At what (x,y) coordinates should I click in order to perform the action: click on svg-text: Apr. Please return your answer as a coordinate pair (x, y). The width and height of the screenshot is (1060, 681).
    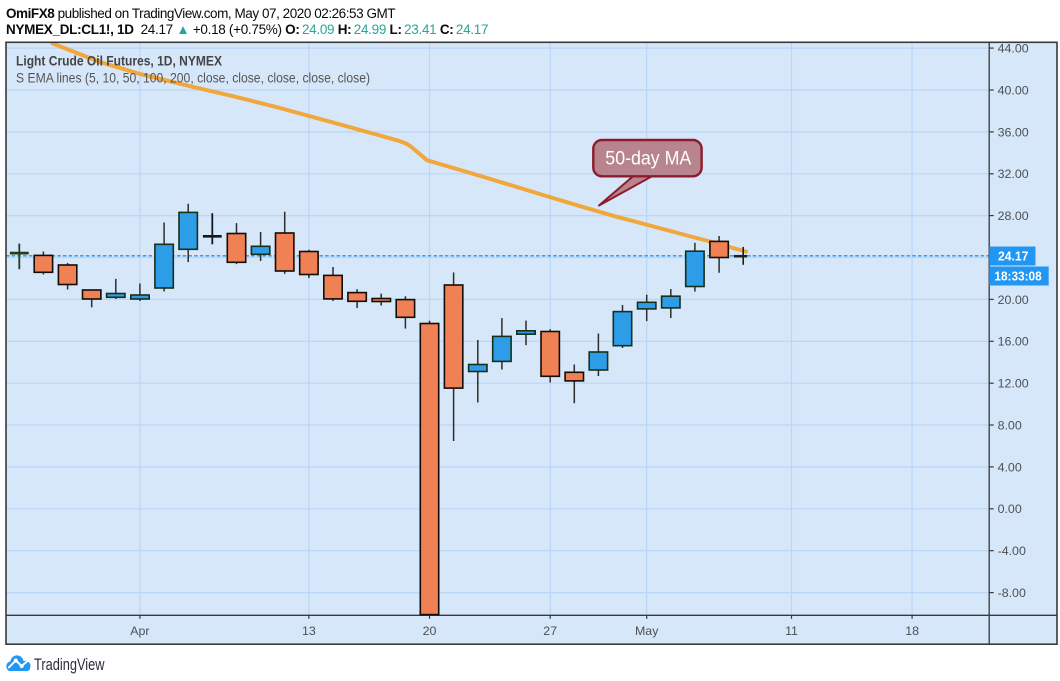
    Looking at the image, I should click on (139, 631).